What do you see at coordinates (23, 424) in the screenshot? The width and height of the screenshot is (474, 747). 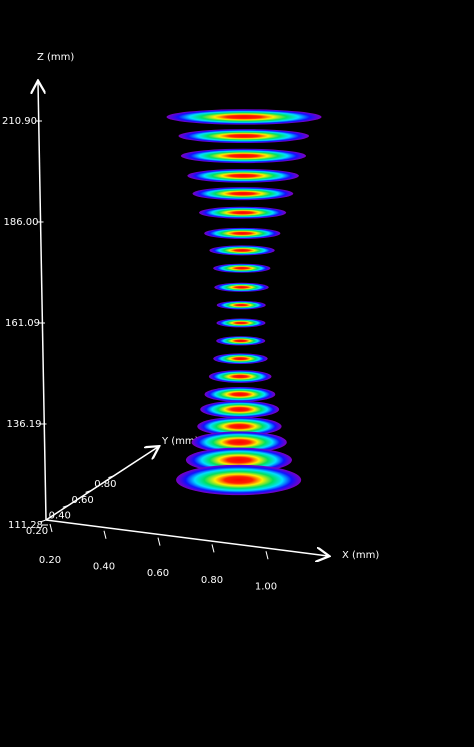 I see `z-tick-label: 136.19` at bounding box center [23, 424].